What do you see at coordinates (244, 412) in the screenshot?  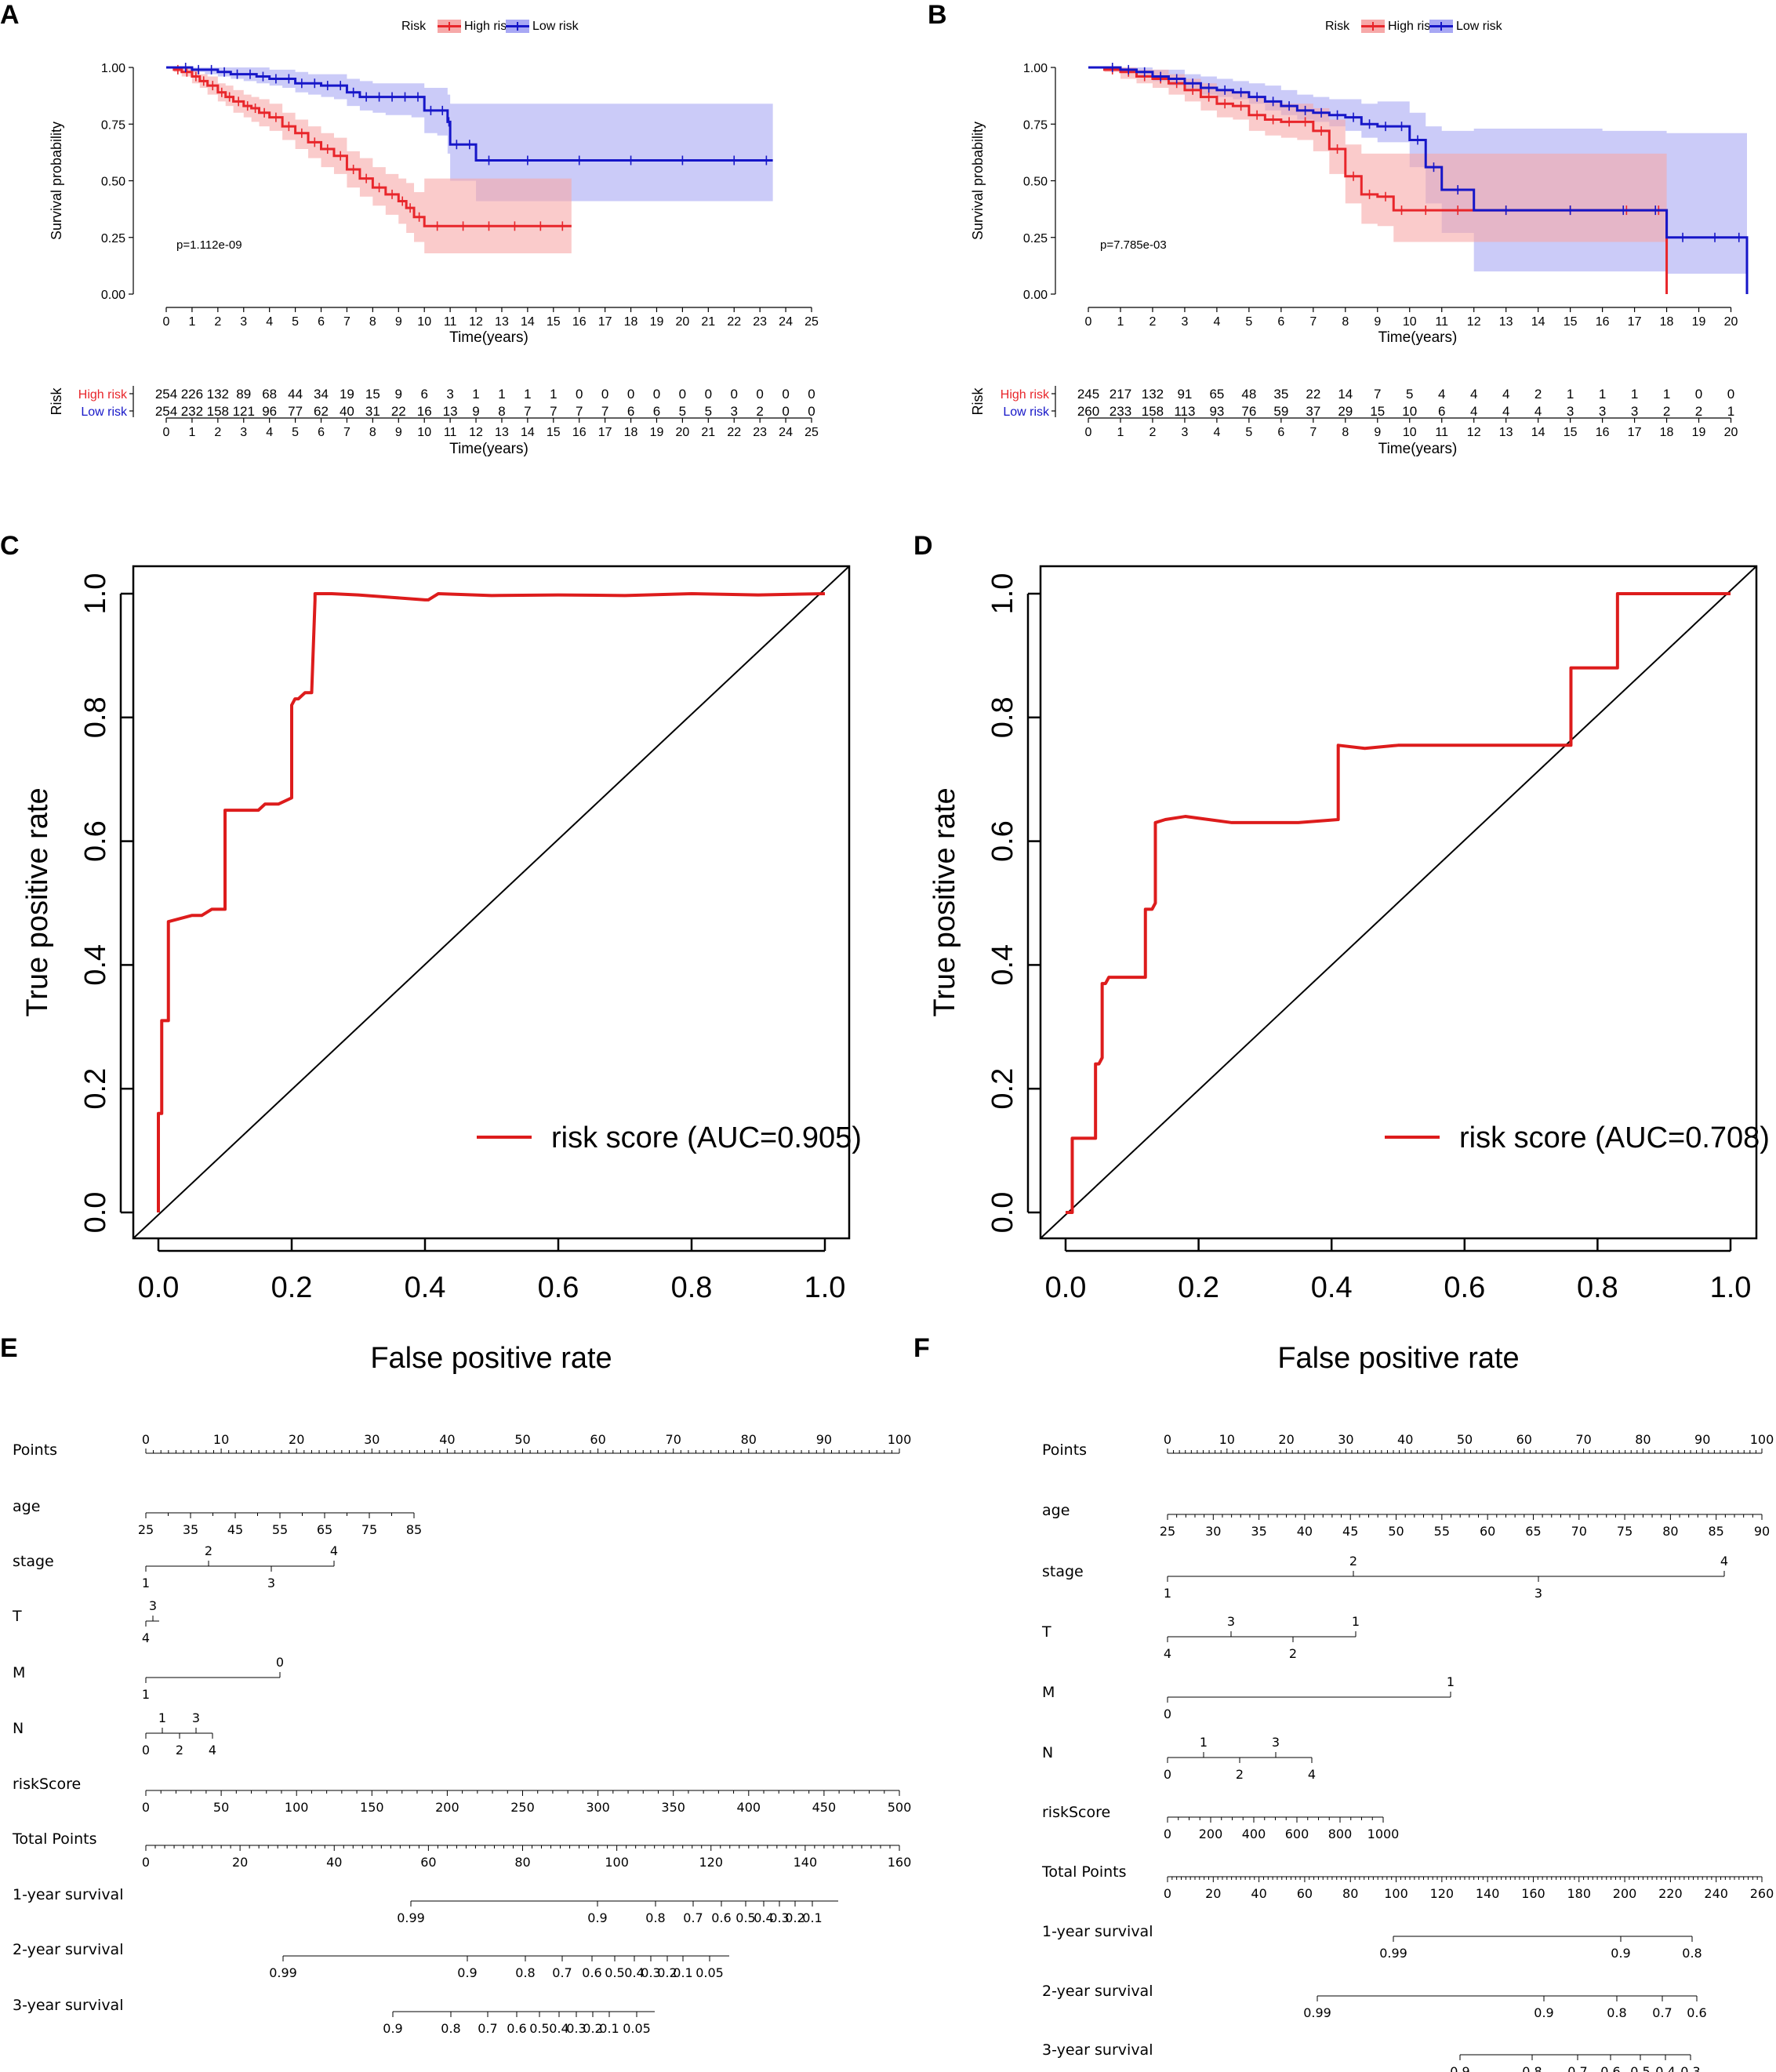 I see `risk-table-count: 121` at bounding box center [244, 412].